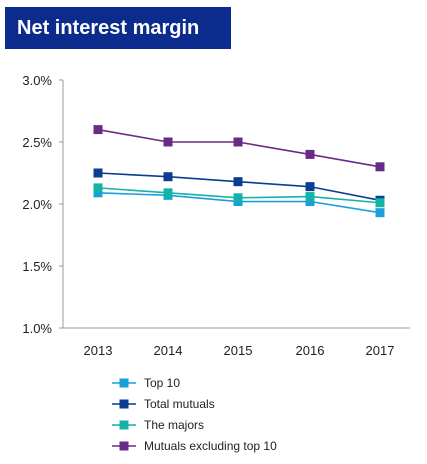 The width and height of the screenshot is (427, 464). Describe the element at coordinates (98, 350) in the screenshot. I see `x-tick-label: 2013` at that location.